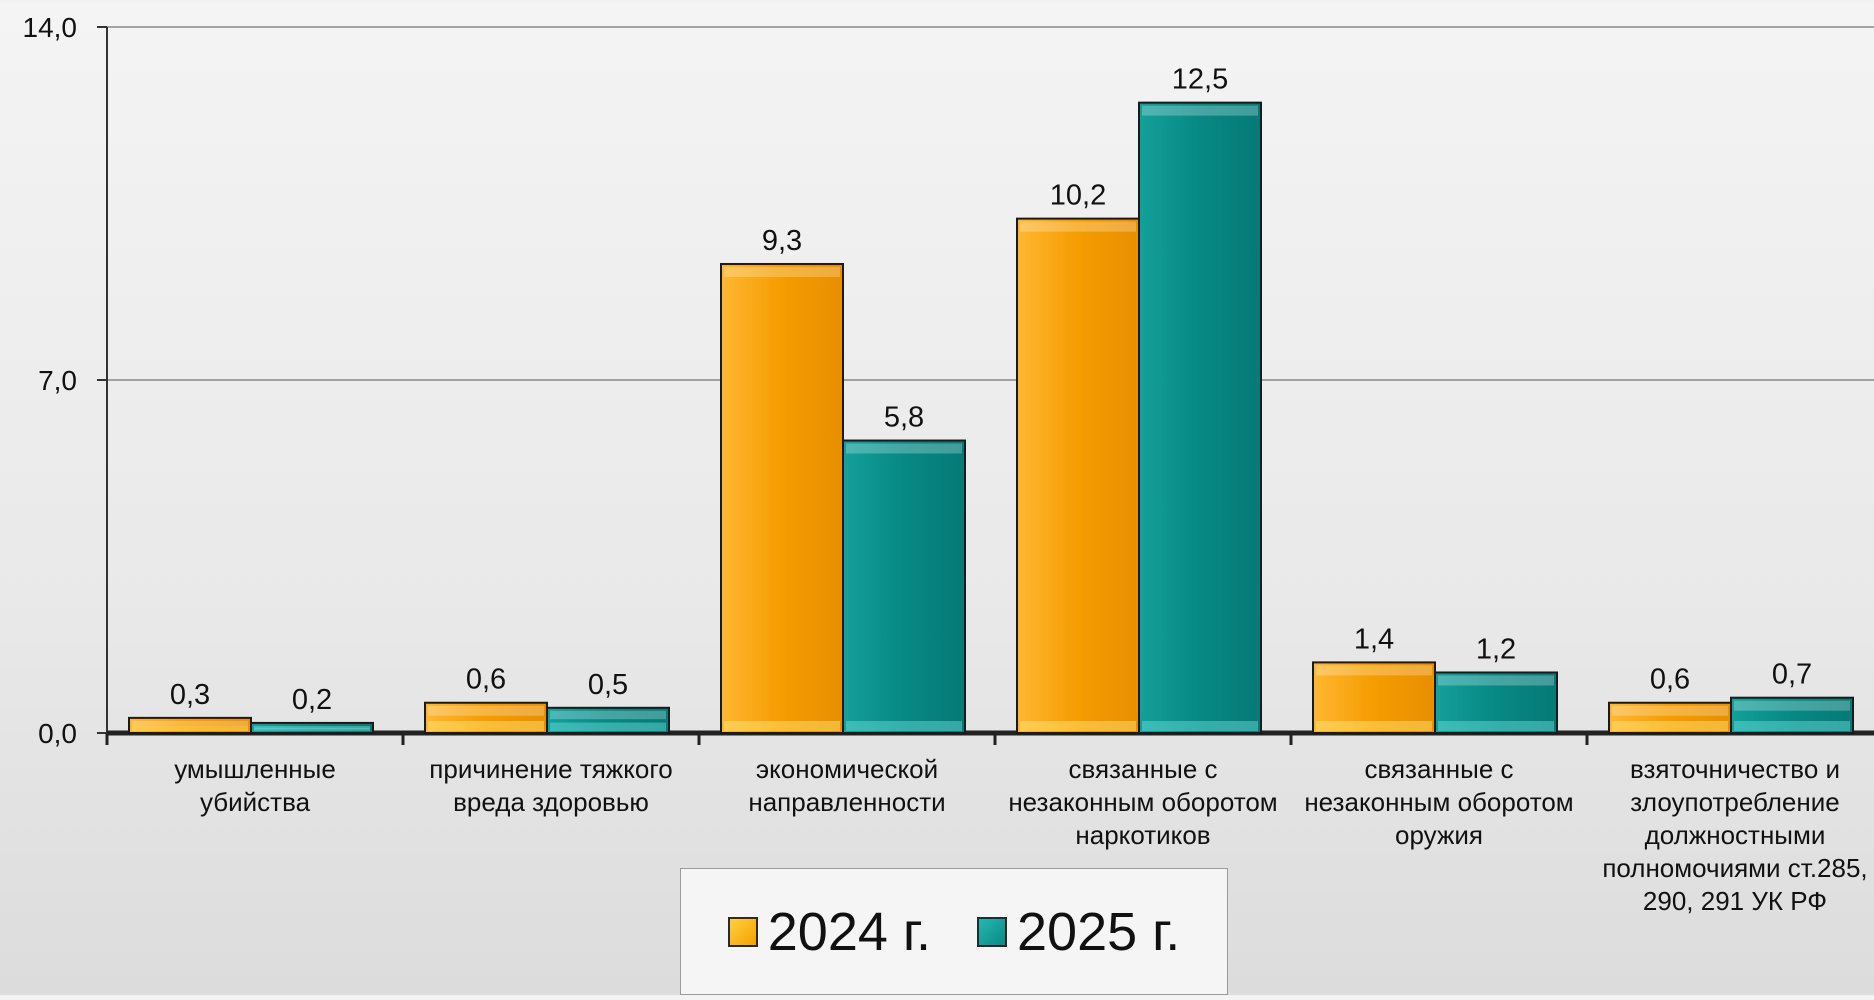 This screenshot has width=1874, height=1000. What do you see at coordinates (1792, 675) in the screenshot?
I see `data-label: 0,7` at bounding box center [1792, 675].